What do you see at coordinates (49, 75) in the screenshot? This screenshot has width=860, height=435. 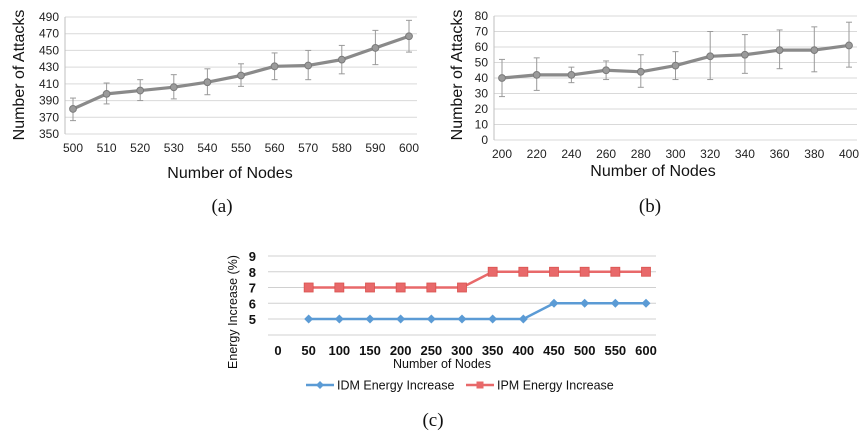 I see `chart-a-y-ticks: 350 370 390 410 430 450 470 490` at bounding box center [49, 75].